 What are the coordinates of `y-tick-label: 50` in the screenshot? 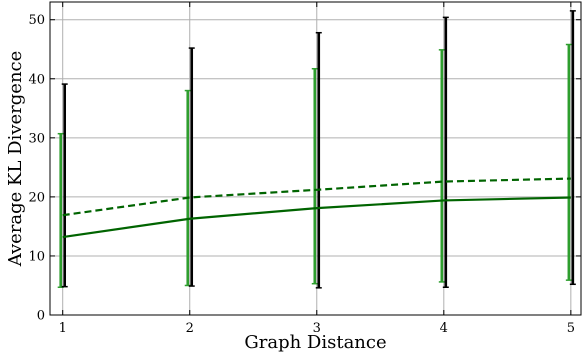 It's located at (36, 20).